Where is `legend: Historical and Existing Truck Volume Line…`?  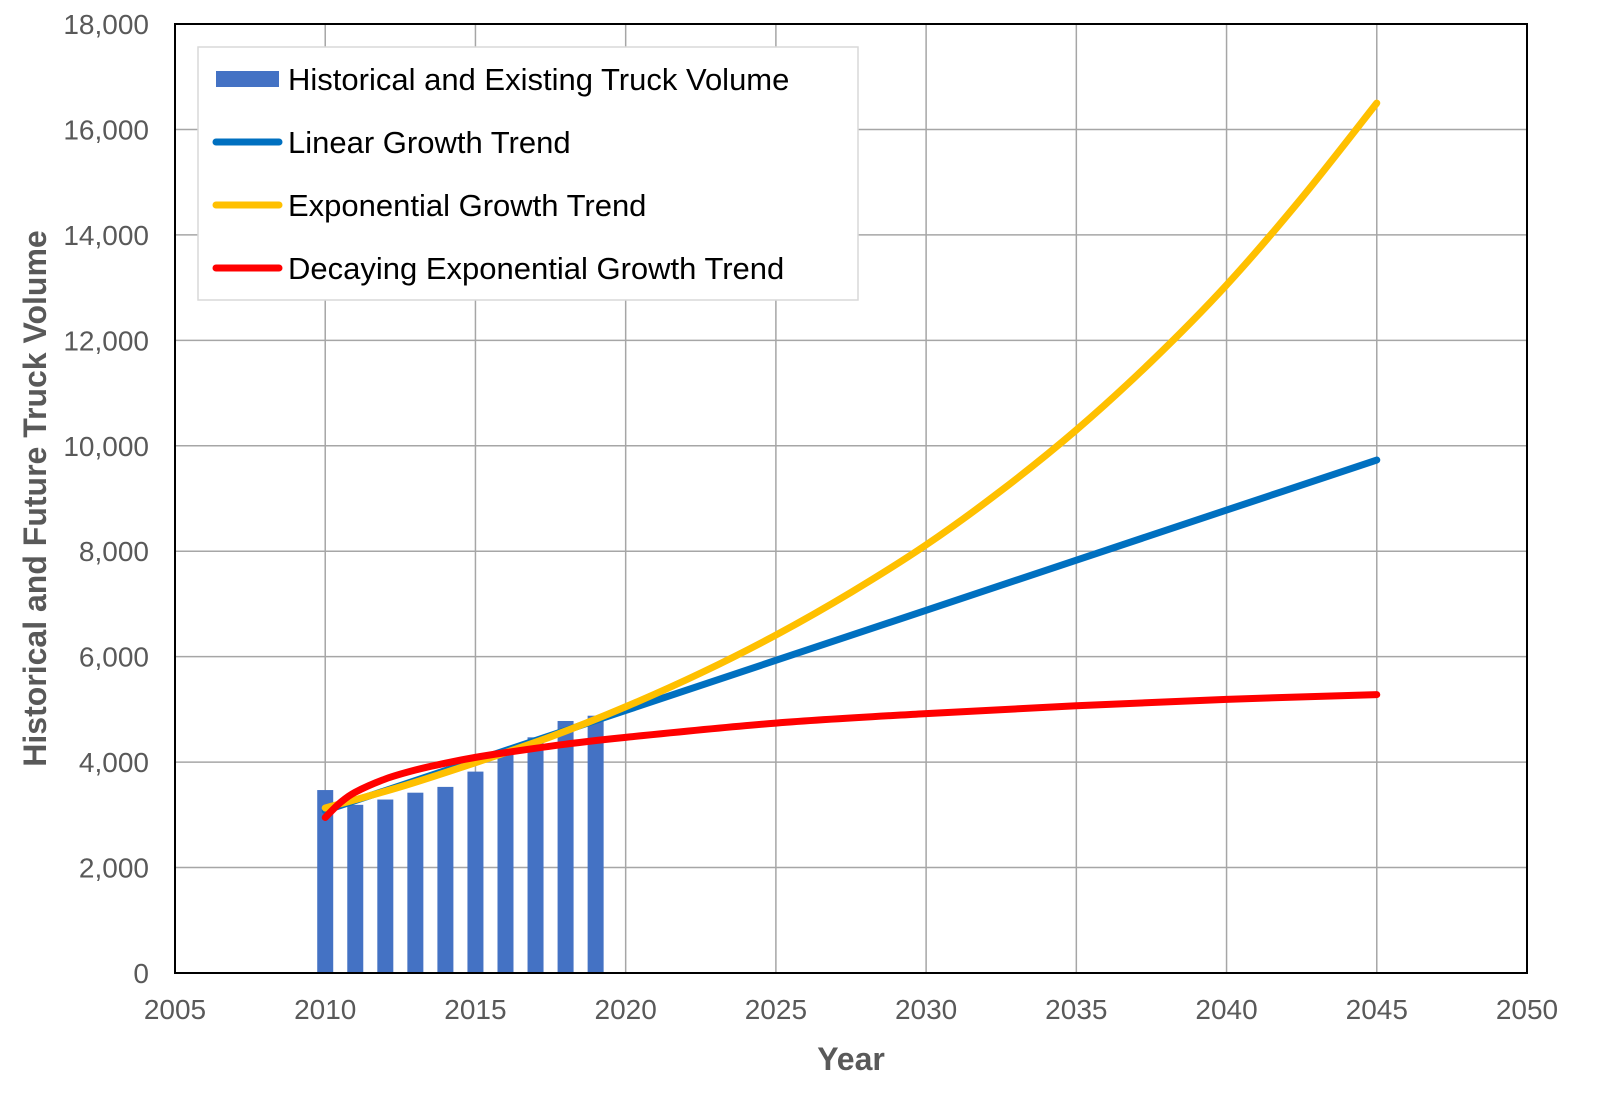
legend: Historical and Existing Truck Volume Line… is located at coordinates (528, 173).